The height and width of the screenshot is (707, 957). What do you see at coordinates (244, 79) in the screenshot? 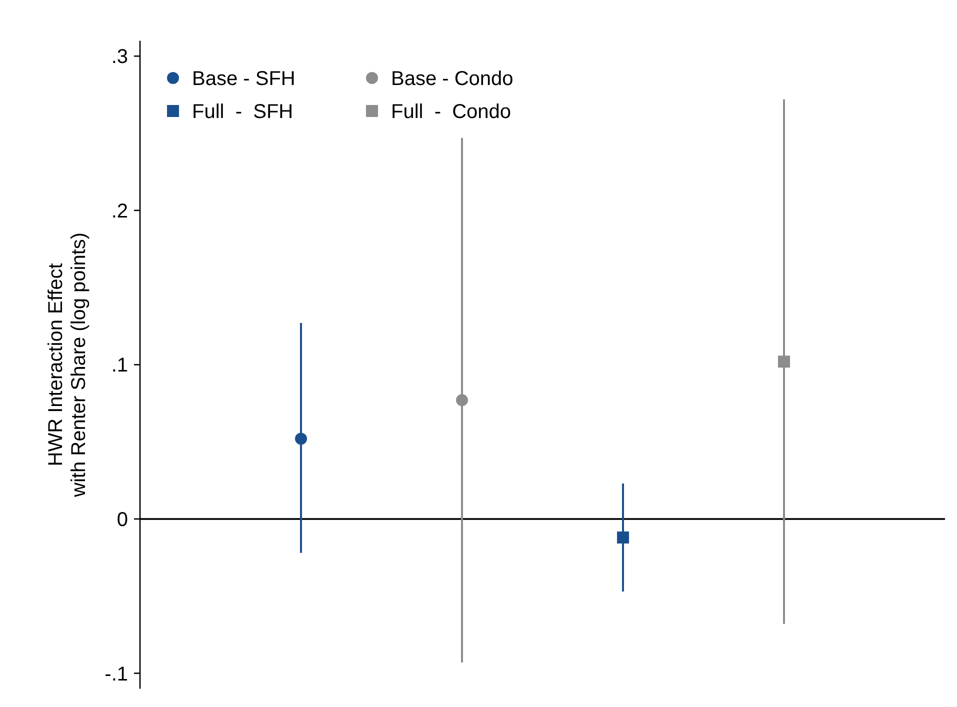
I see `legend-label: Base - SFH` at bounding box center [244, 79].